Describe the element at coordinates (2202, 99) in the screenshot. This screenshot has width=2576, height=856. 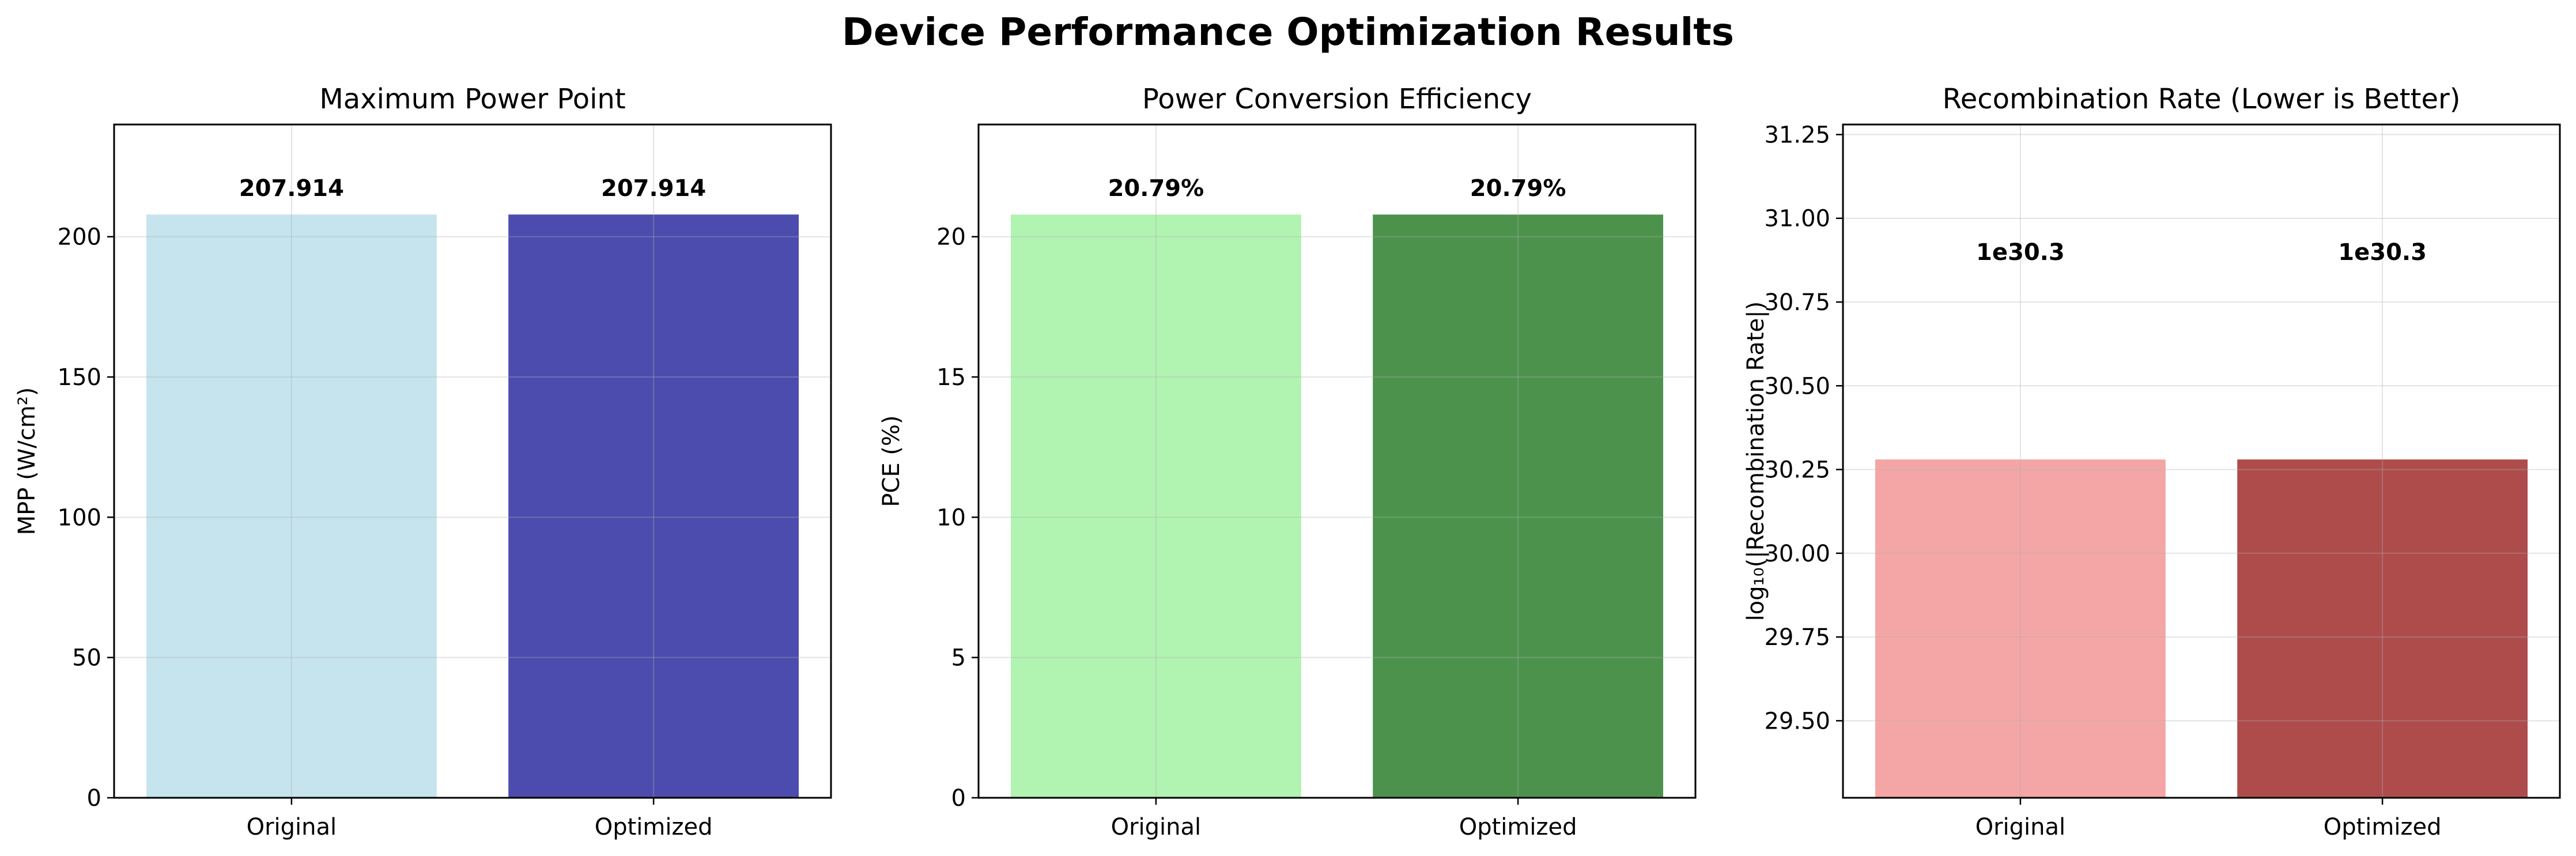
I see `panel-title: Recombination Rate (Lower is Better)` at that location.